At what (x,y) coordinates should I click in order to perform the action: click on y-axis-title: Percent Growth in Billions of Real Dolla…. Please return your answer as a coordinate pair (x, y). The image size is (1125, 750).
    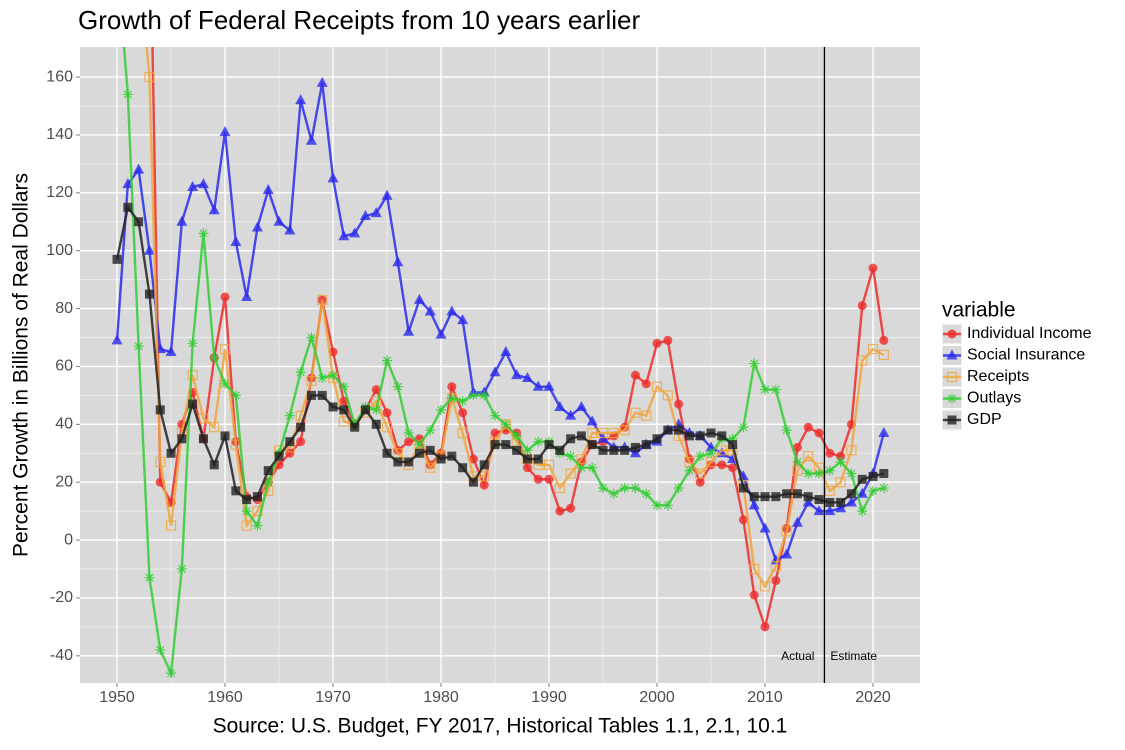
    Looking at the image, I should click on (21, 365).